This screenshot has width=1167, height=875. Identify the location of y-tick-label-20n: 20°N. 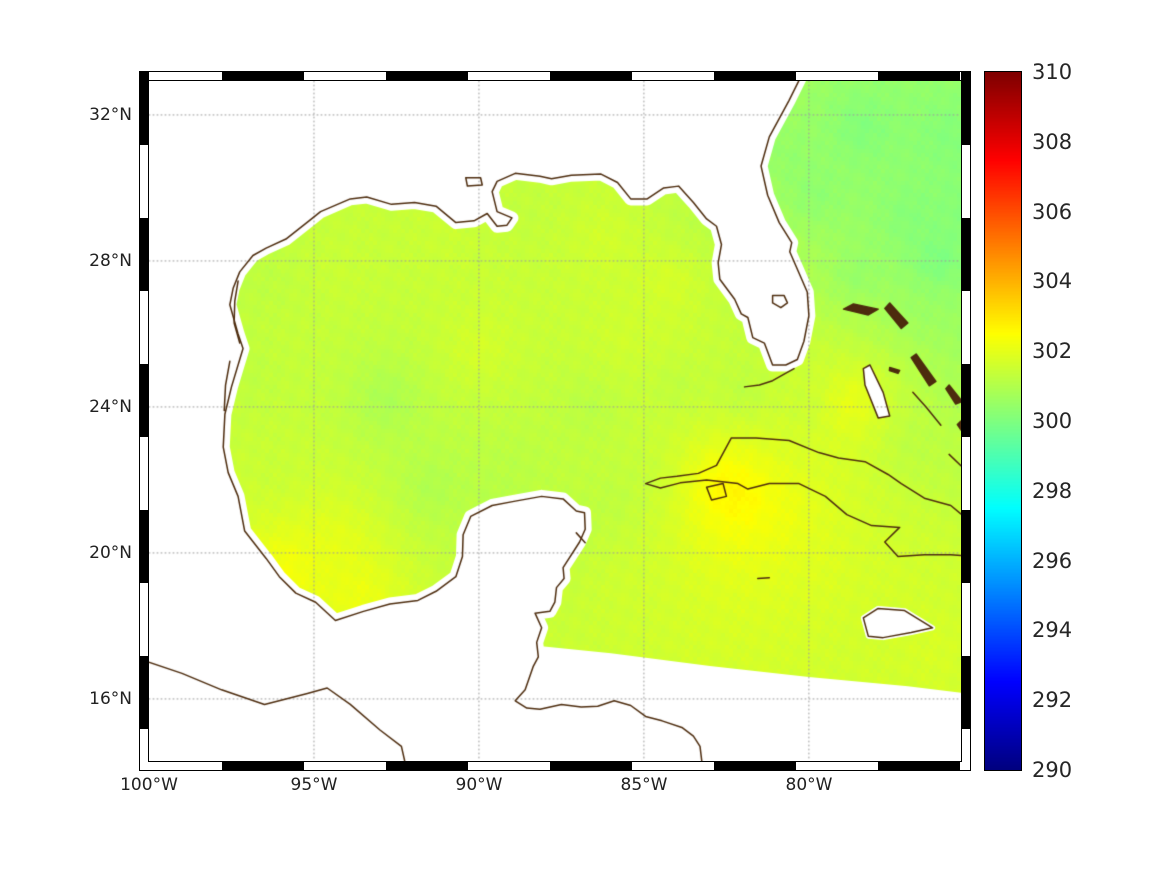
(110, 553).